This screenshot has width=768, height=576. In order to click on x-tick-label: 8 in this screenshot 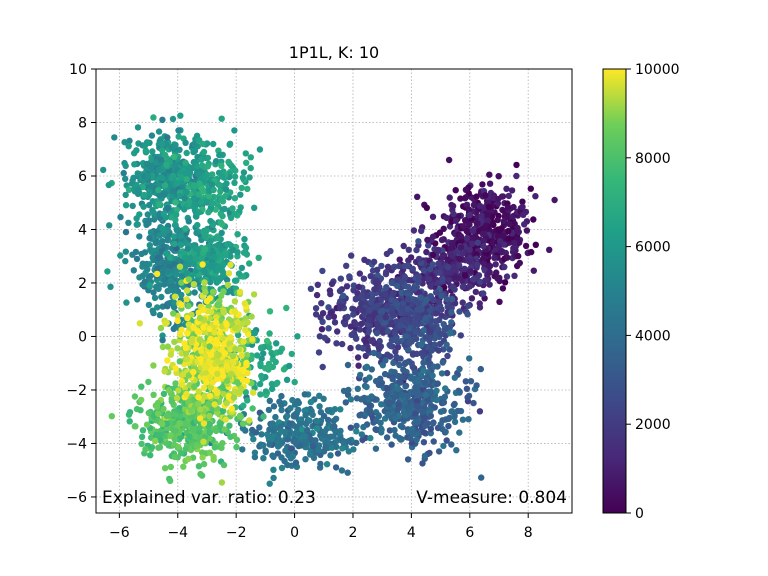, I will do `click(528, 533)`.